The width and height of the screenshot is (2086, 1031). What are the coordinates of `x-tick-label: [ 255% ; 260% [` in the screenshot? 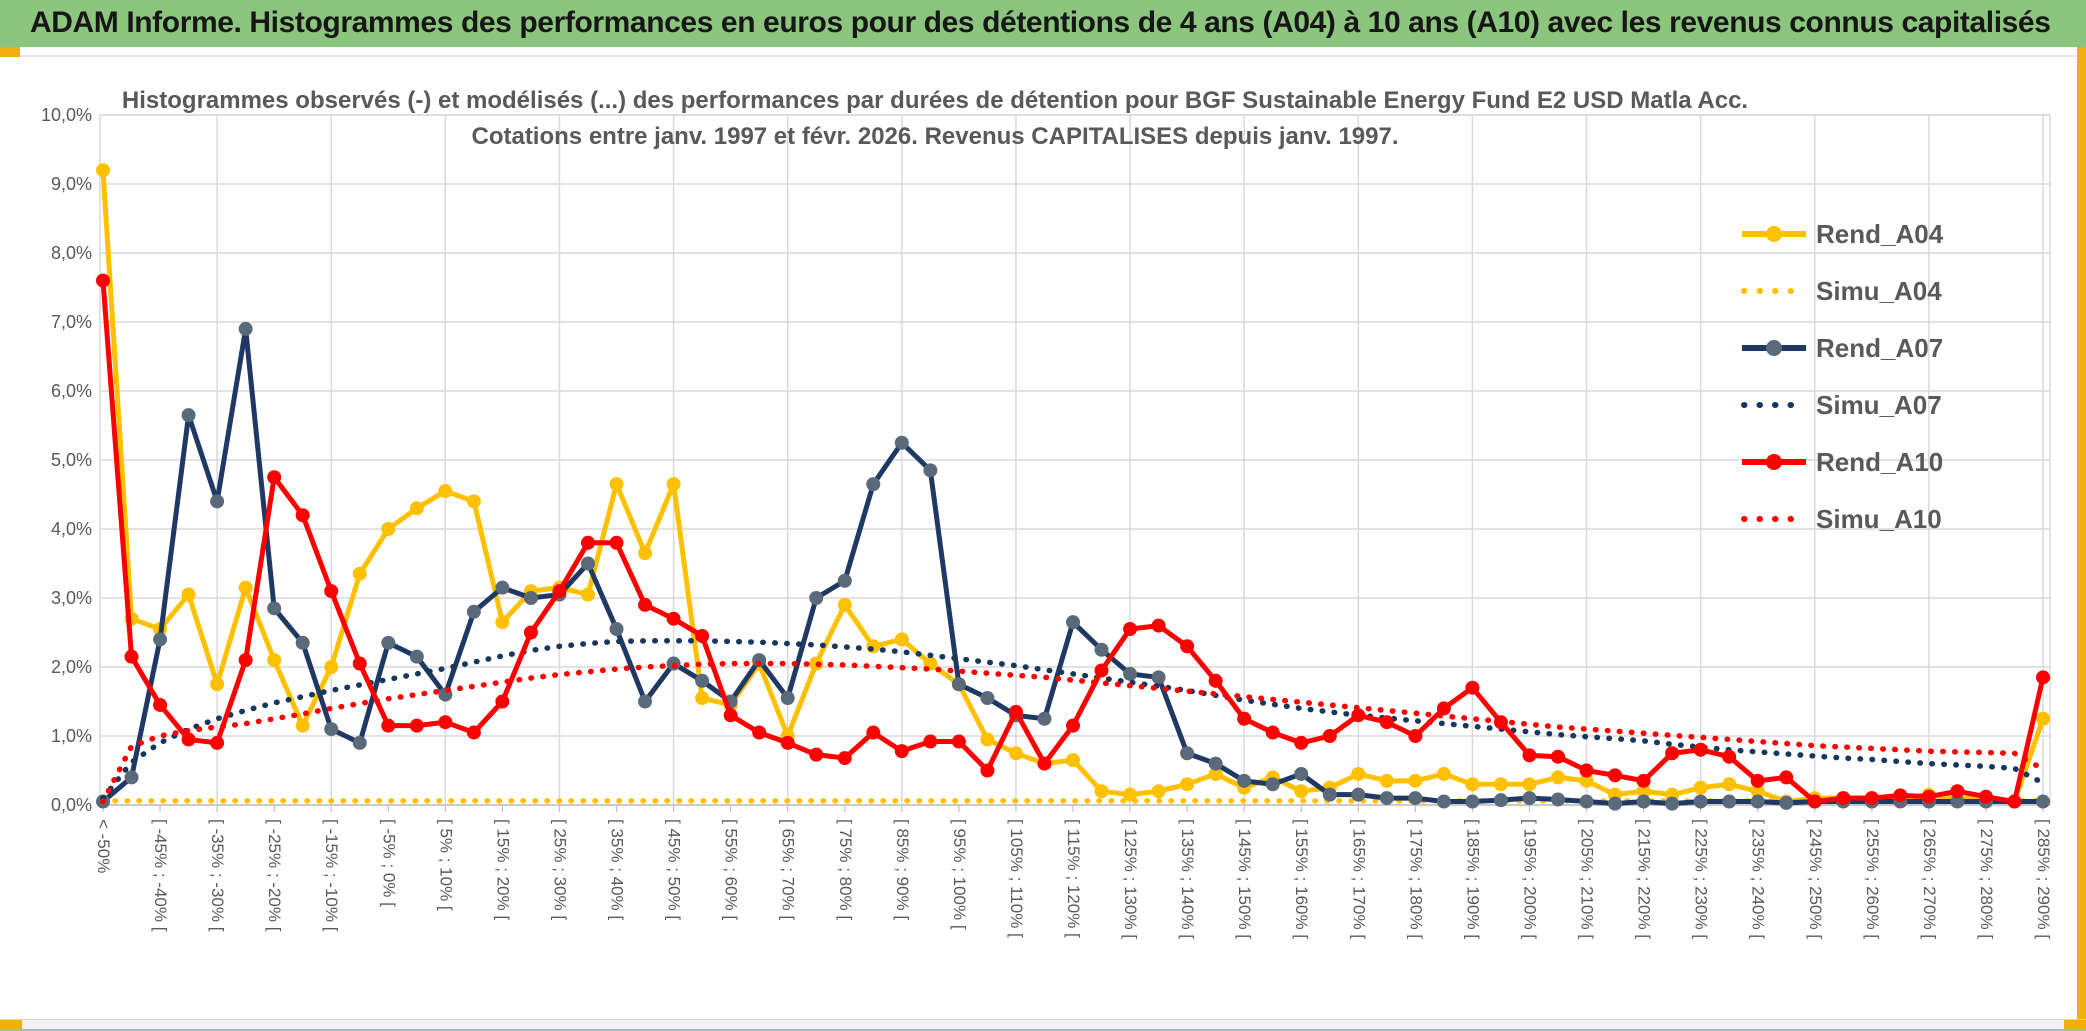 It's located at (1872, 879).